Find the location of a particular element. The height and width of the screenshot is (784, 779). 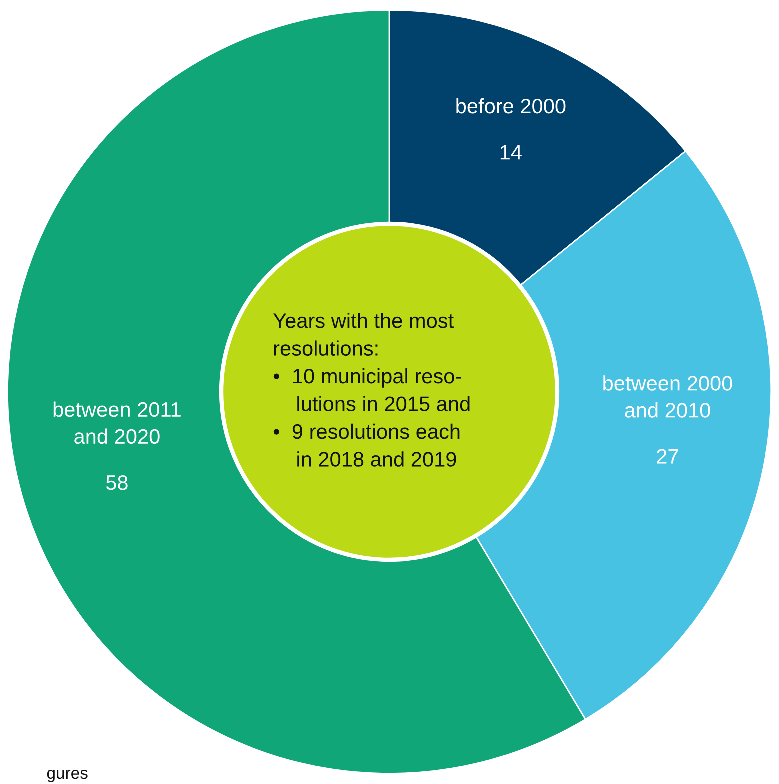

data-label: 58 is located at coordinates (117, 482).